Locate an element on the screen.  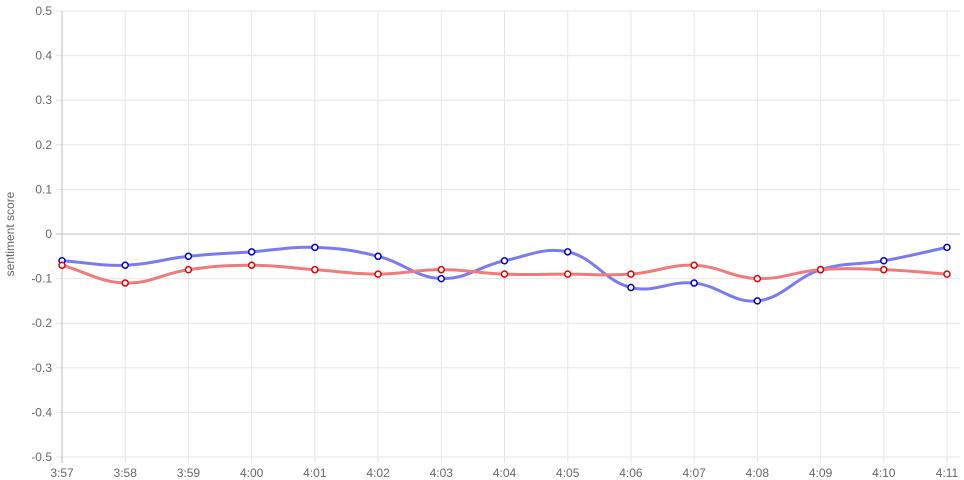
x-tick-label: 4:08 is located at coordinates (758, 473).